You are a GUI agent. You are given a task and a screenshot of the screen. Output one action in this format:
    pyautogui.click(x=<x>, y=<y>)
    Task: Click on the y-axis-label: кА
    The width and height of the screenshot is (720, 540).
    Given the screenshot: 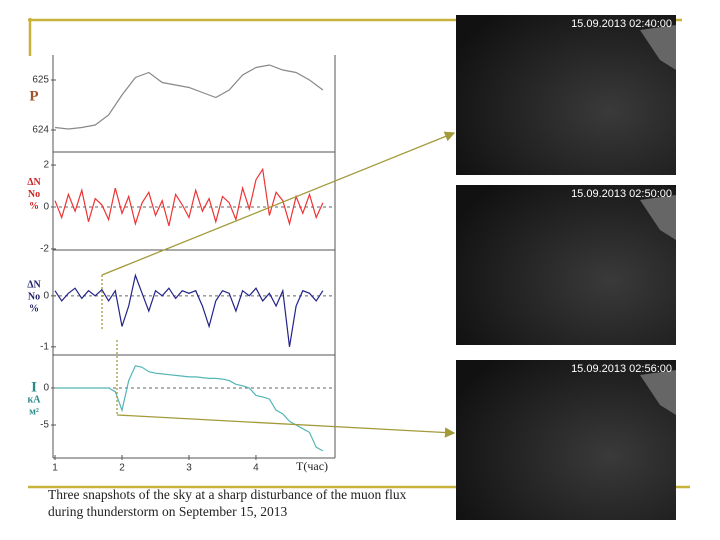 What is the action you would take?
    pyautogui.click(x=35, y=399)
    